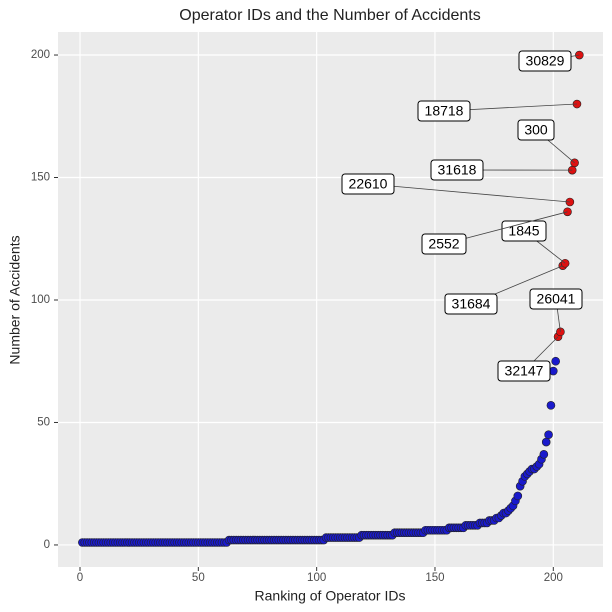  I want to click on y-axis-label: Number of Accidents, so click(15, 299).